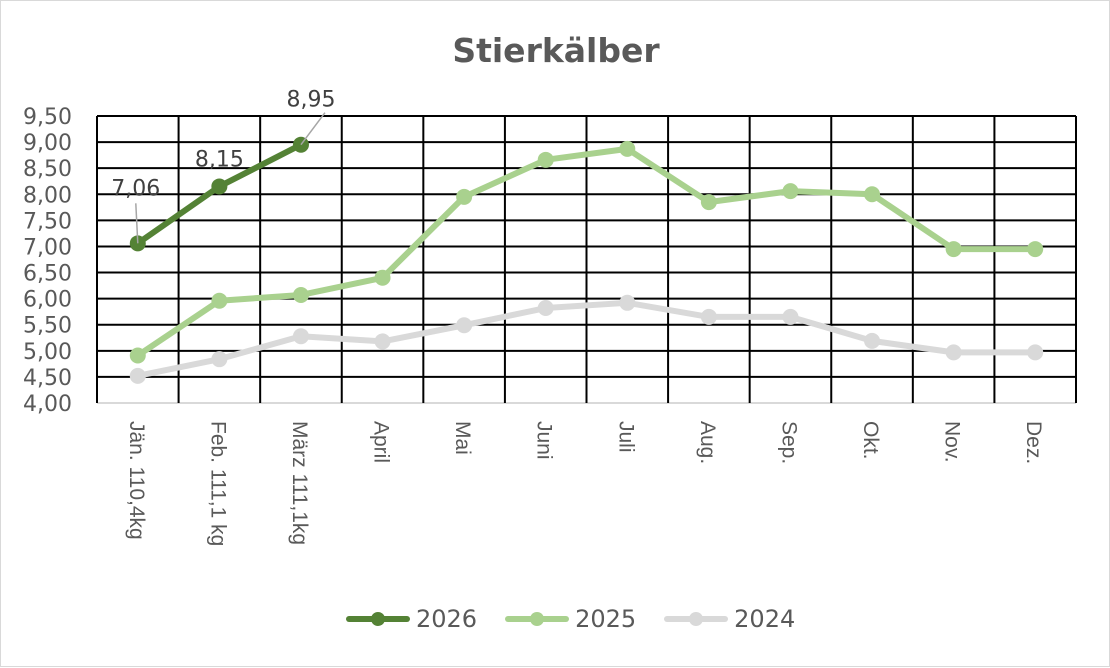 The image size is (1110, 668). I want to click on x-tick-label: Sep., so click(788, 442).